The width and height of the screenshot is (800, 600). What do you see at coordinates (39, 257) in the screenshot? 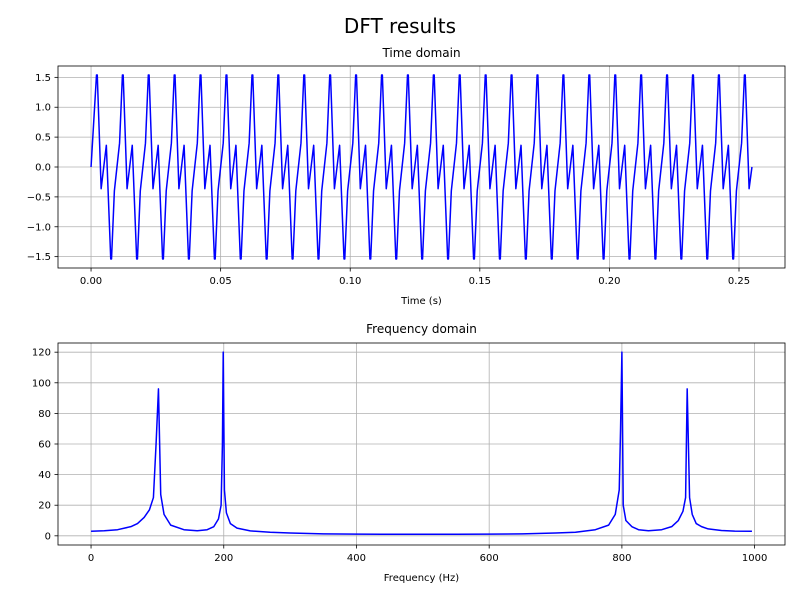
I see `time-domain-ytick-label: −1.5` at bounding box center [39, 257].